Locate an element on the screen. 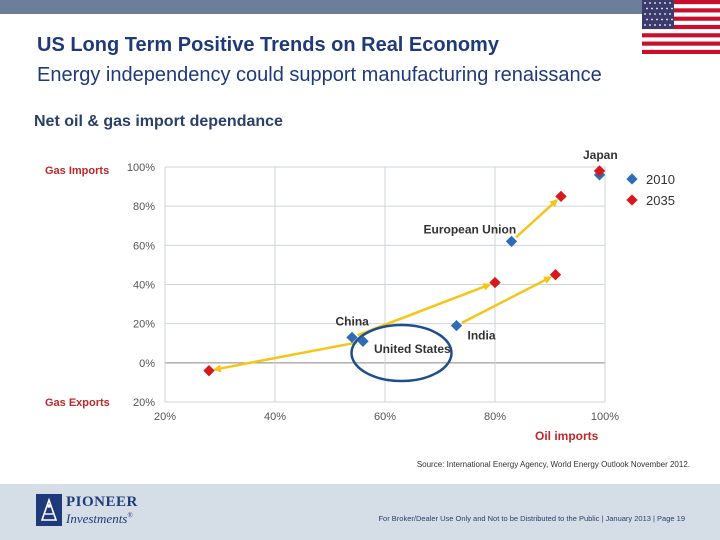 The height and width of the screenshot is (540, 720). legend-marker-2010 is located at coordinates (632, 179).